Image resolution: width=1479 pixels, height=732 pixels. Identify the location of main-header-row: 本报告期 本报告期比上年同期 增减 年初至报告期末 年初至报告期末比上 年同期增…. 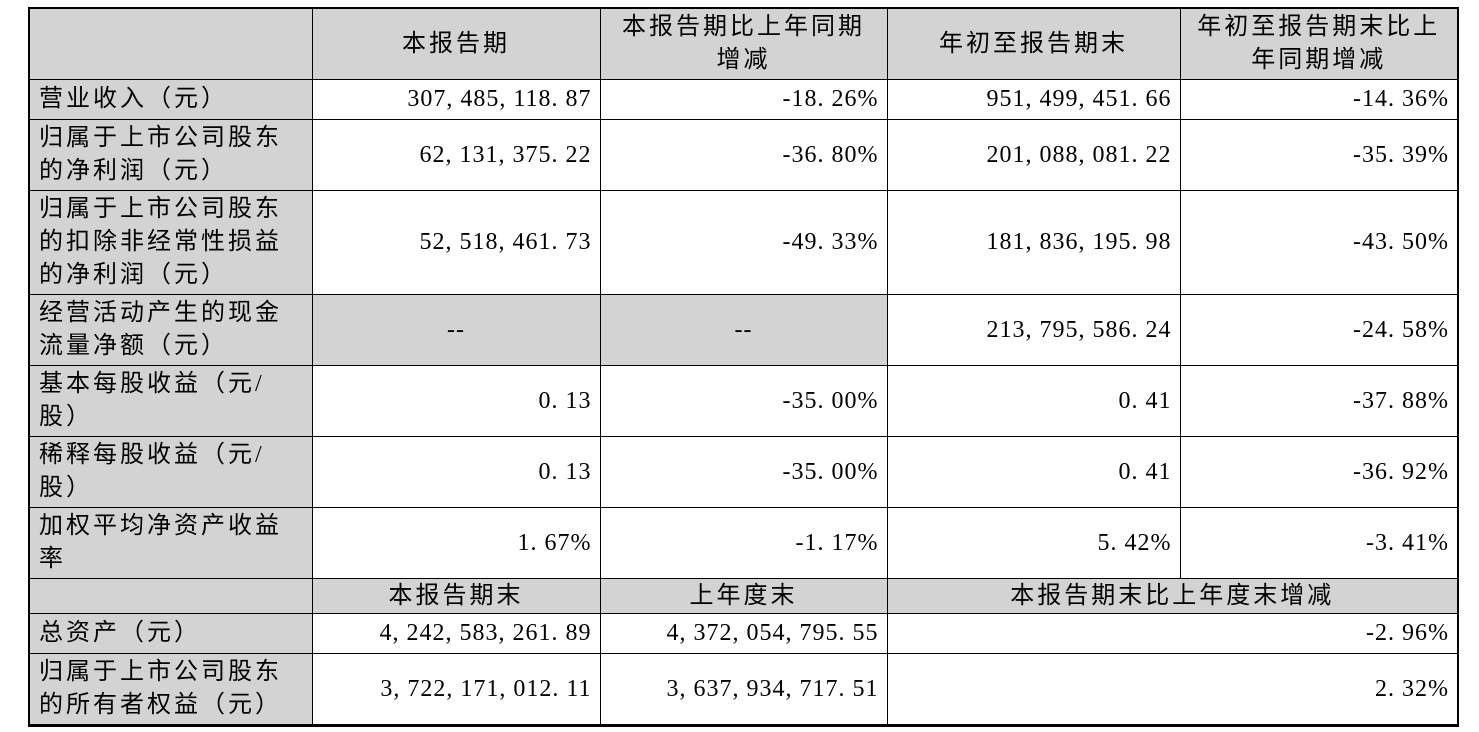
(743, 43).